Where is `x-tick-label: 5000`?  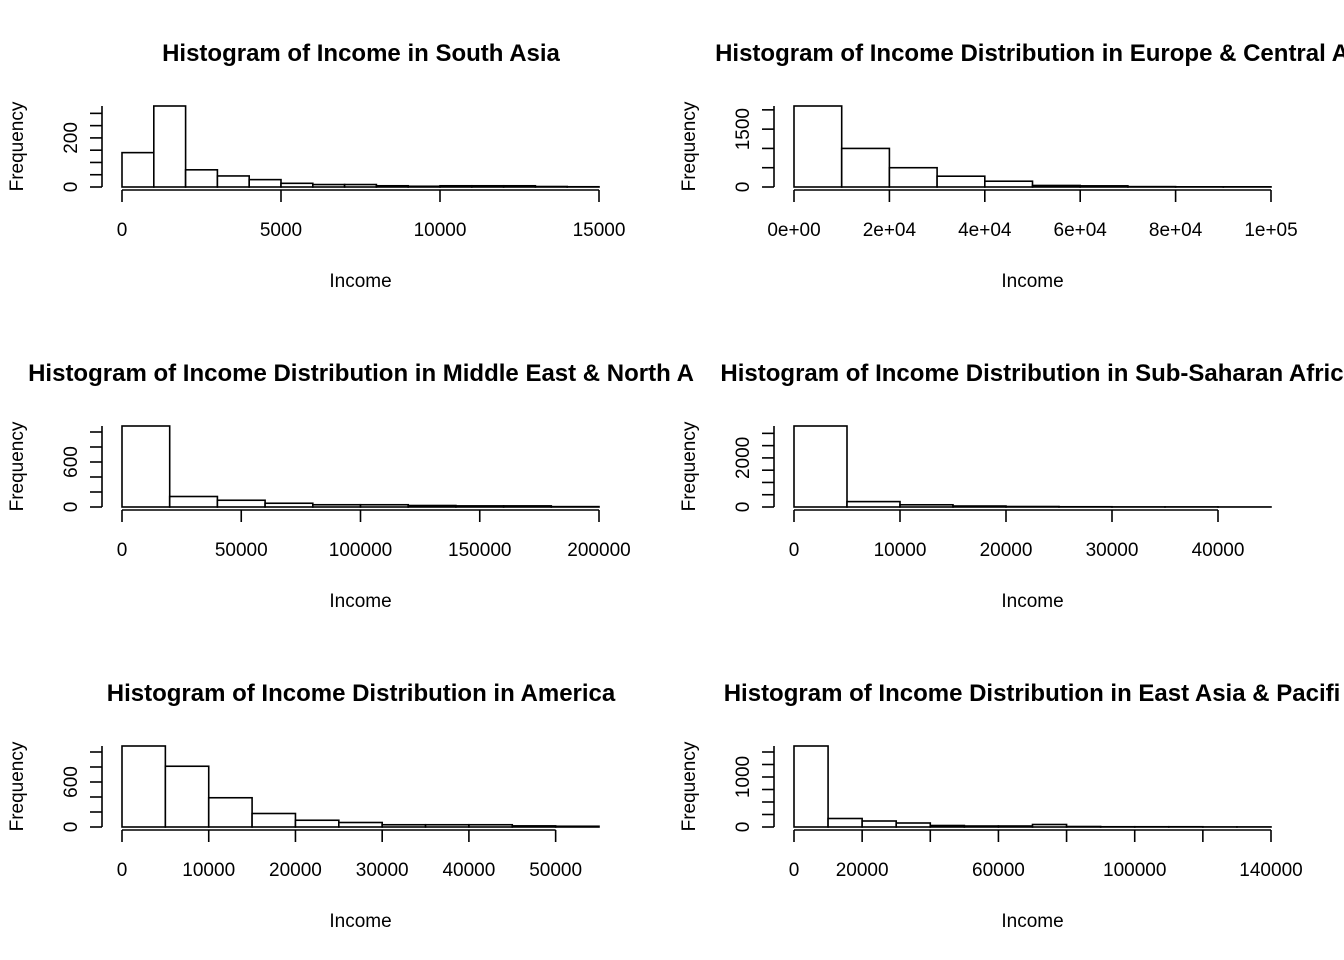 x-tick-label: 5000 is located at coordinates (281, 230).